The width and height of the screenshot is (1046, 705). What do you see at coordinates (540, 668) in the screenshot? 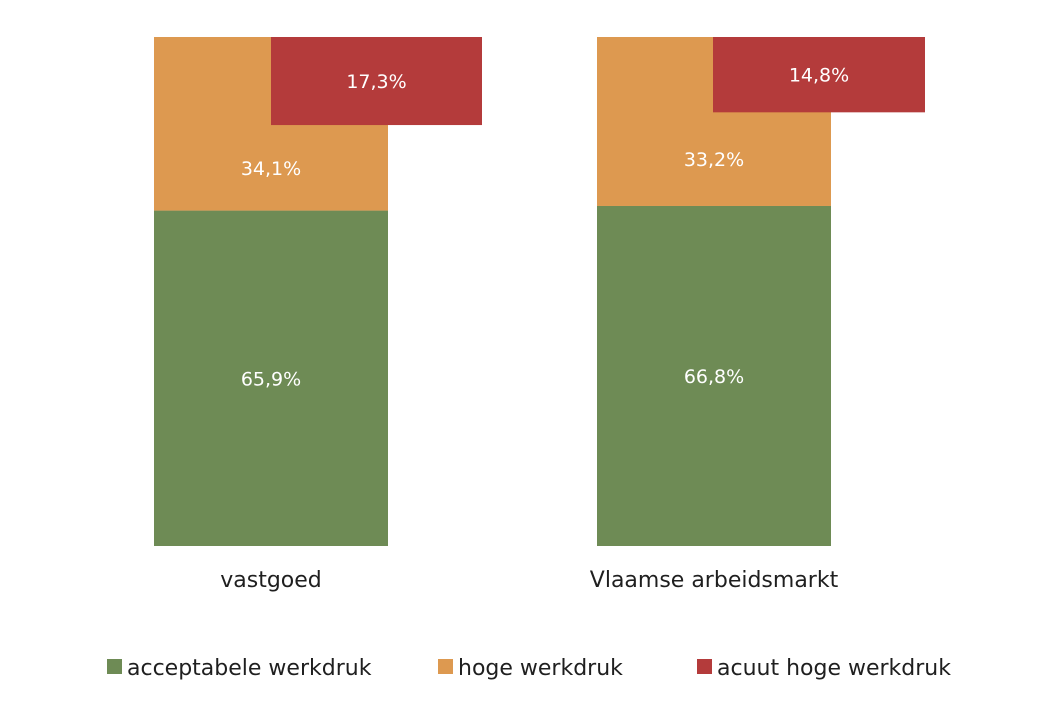
I see `legend-label-hoge-werkdruk: hoge werkdruk` at bounding box center [540, 668].